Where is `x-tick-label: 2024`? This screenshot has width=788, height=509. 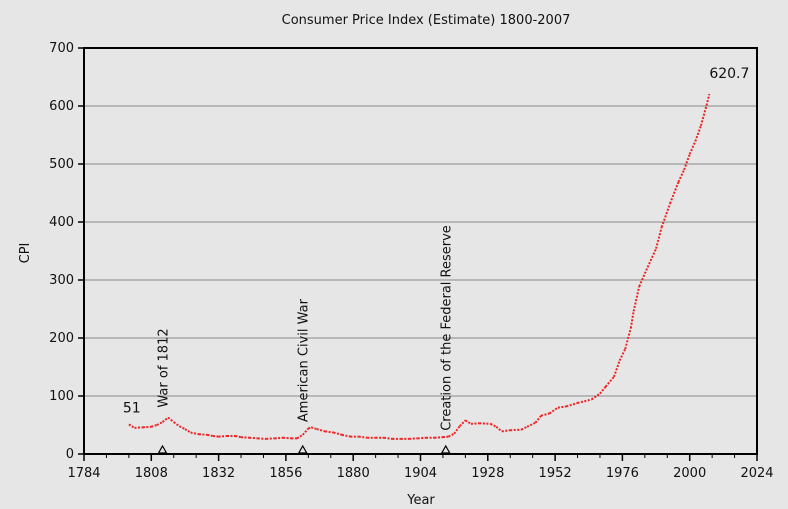
x-tick-label: 2024 is located at coordinates (756, 473).